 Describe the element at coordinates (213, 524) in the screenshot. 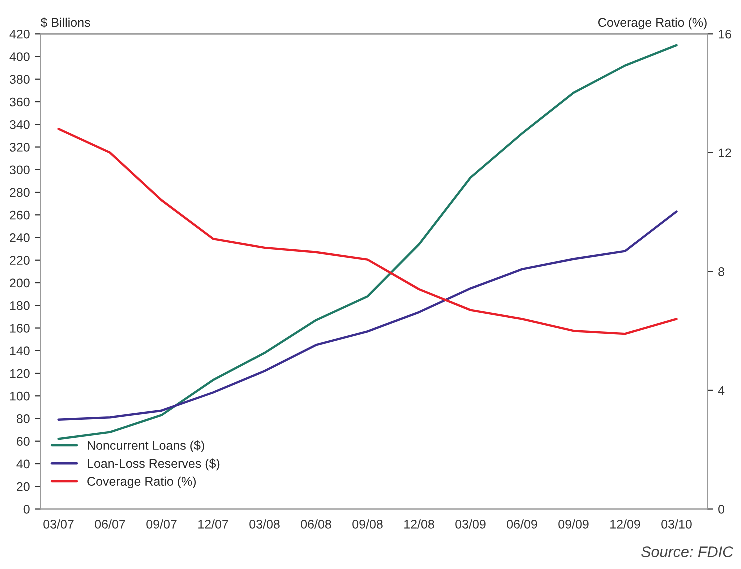

I see `x-tick-label: 12/07` at that location.